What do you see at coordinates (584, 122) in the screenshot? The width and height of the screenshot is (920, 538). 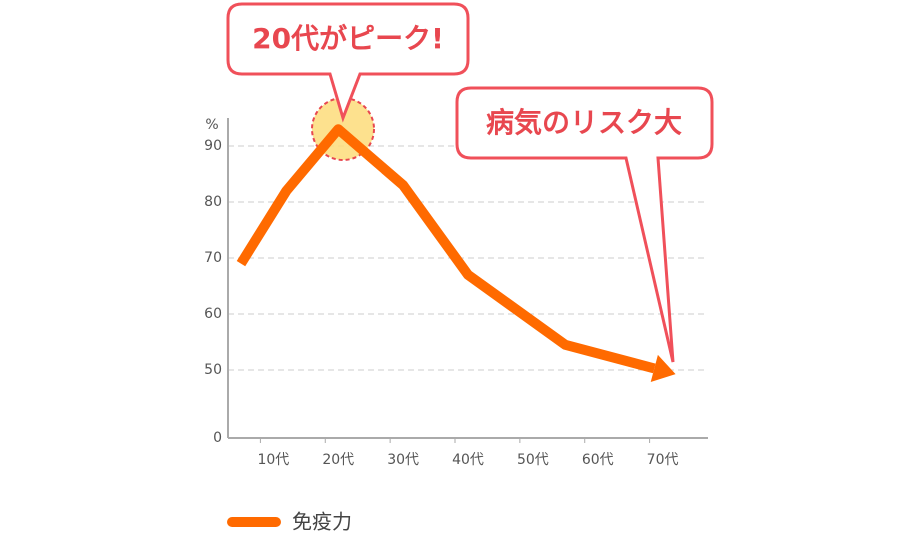 I see `annotation: 病気のリスク大` at bounding box center [584, 122].